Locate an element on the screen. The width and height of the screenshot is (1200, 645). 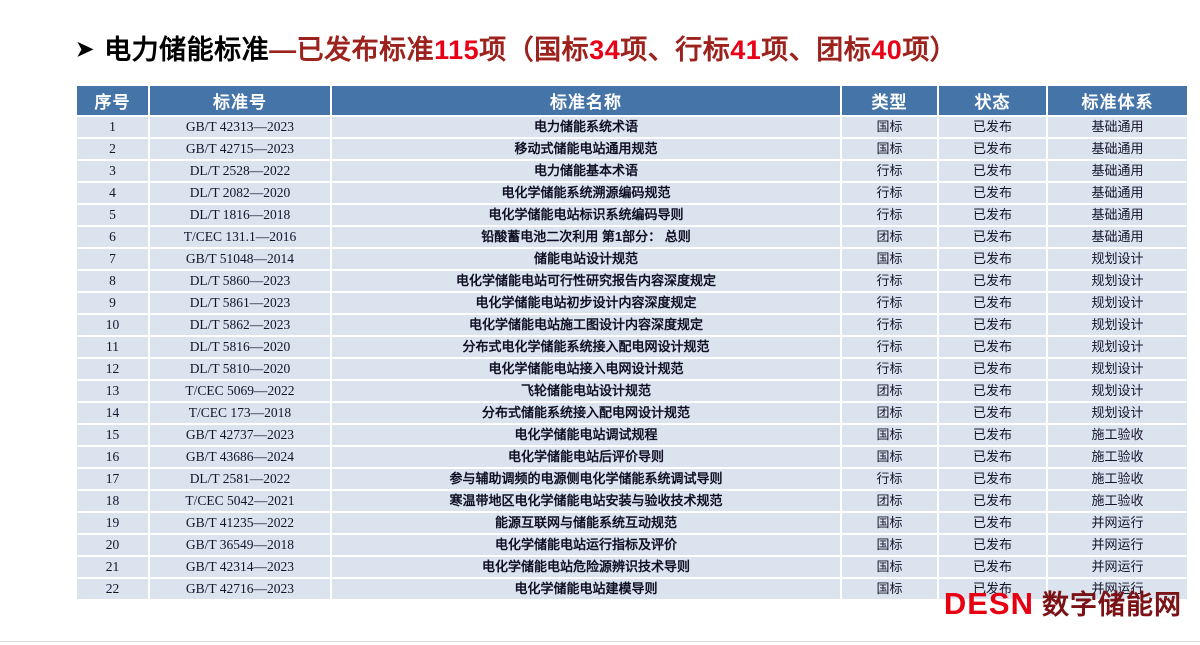
table-cell-standard-number: GB/T 42715—2023 is located at coordinates (240, 149).